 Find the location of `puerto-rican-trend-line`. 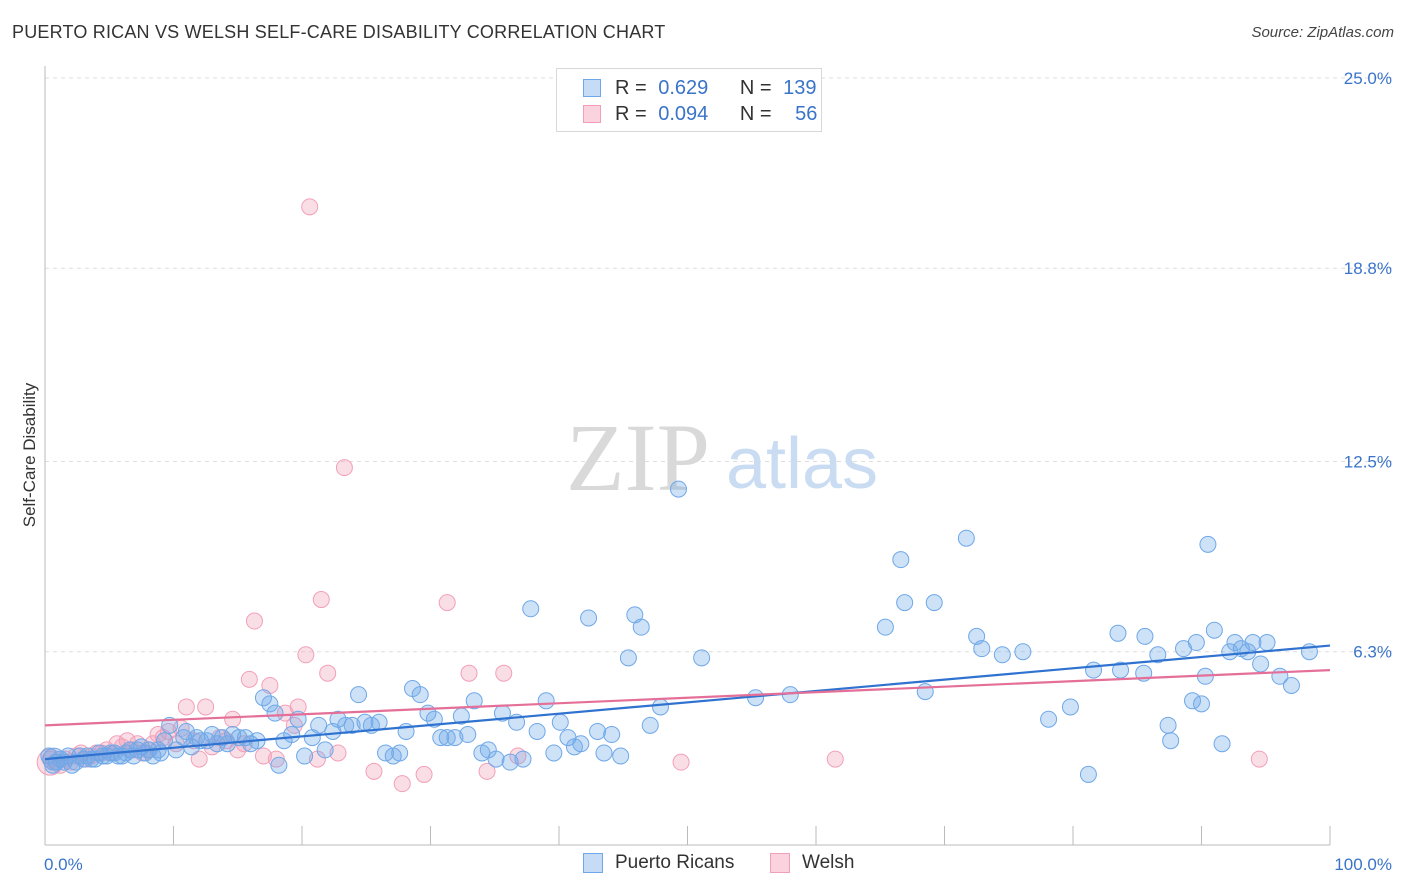

puerto-rican-trend-line is located at coordinates (687, 702).